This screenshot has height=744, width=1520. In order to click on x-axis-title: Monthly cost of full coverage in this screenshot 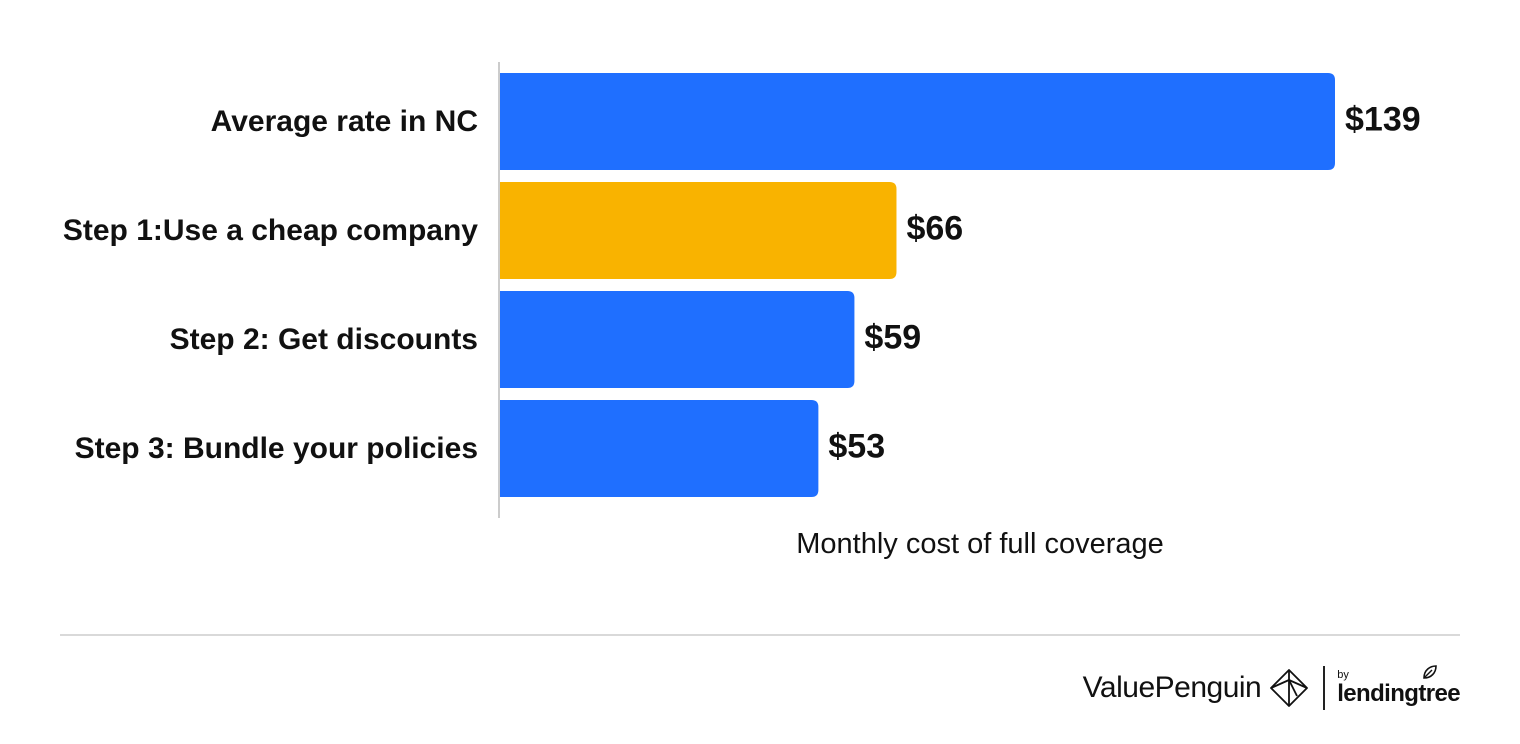, I will do `click(980, 544)`.